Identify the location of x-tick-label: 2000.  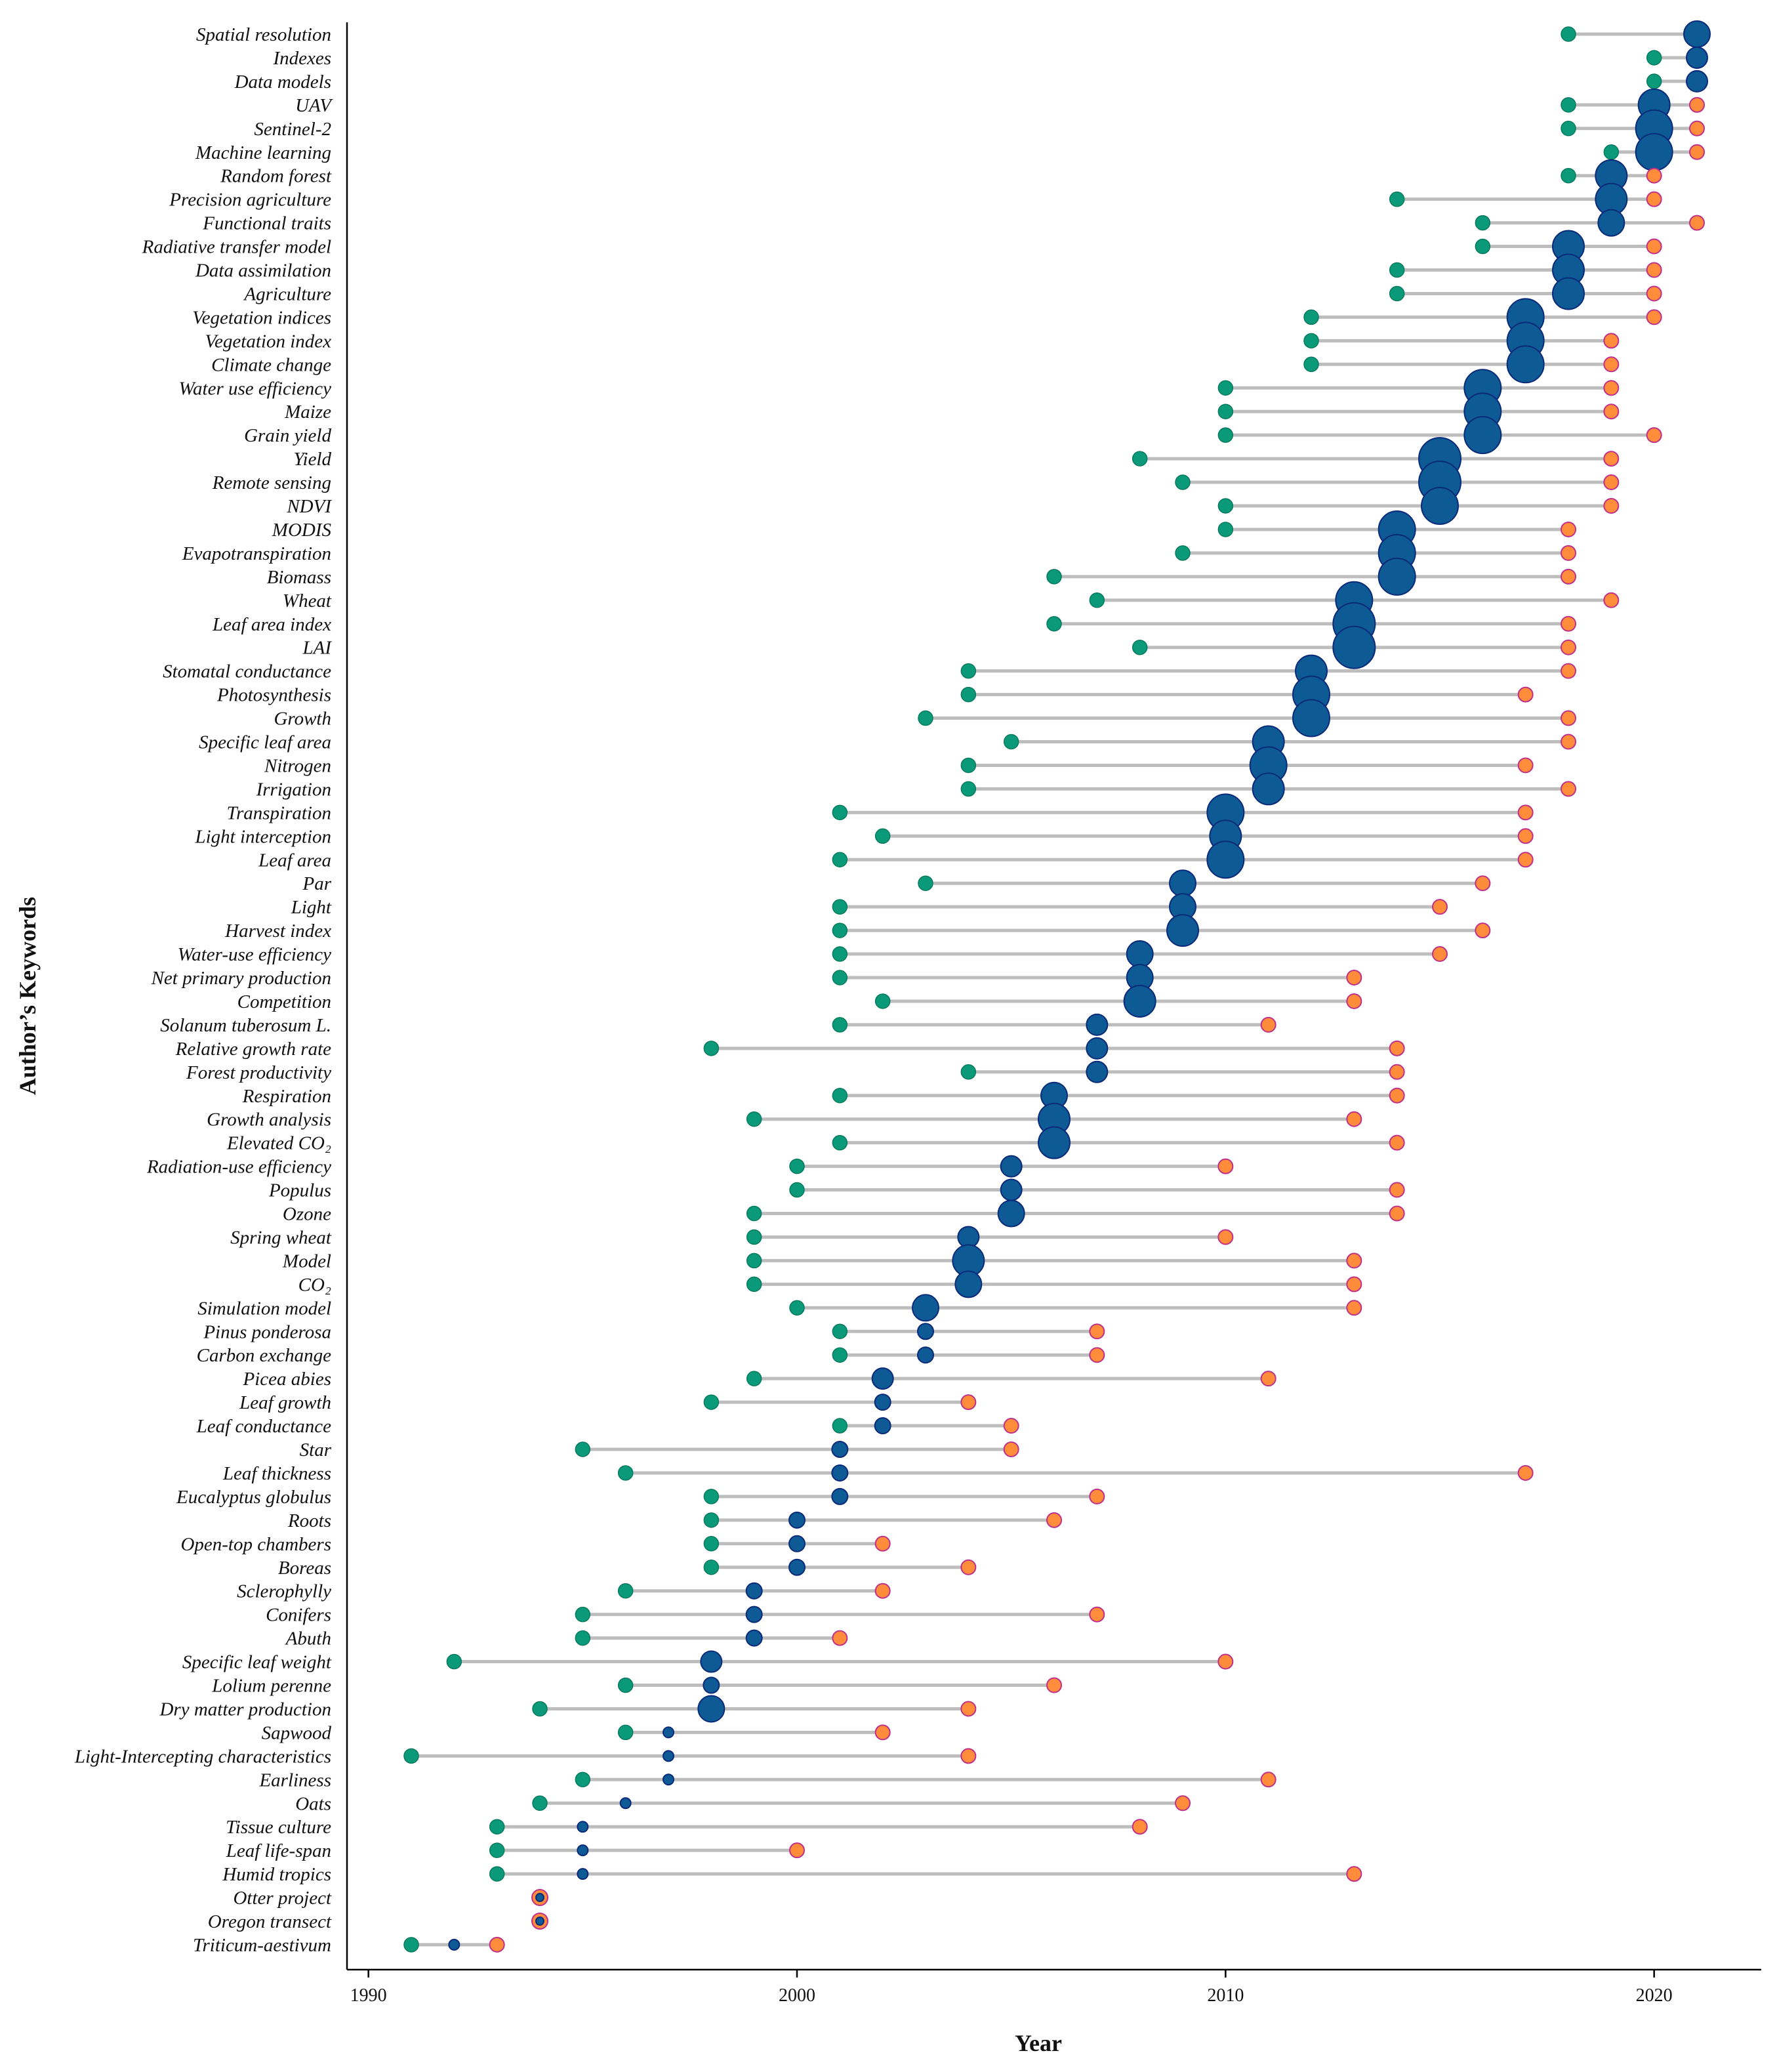
(797, 1995).